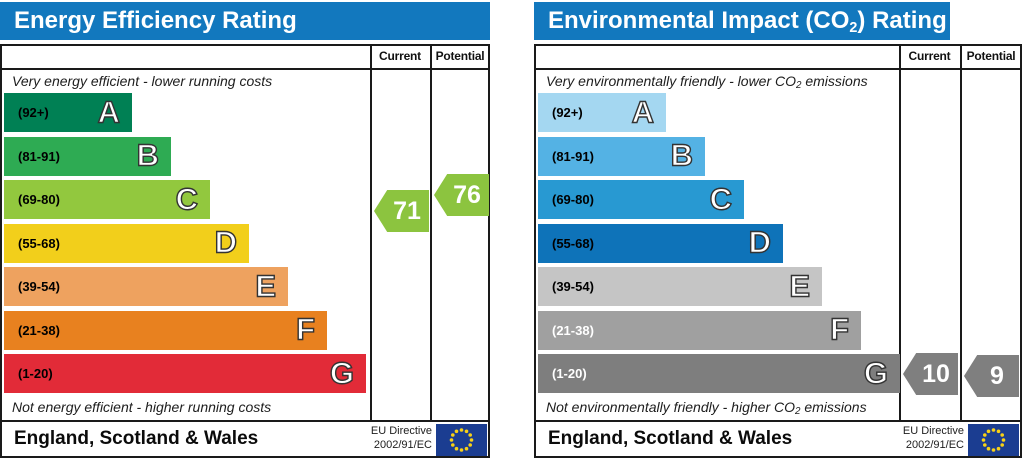 The width and height of the screenshot is (1024, 460). I want to click on chart-title-bar: Environmental Impact (CO2) Rating, so click(742, 21).